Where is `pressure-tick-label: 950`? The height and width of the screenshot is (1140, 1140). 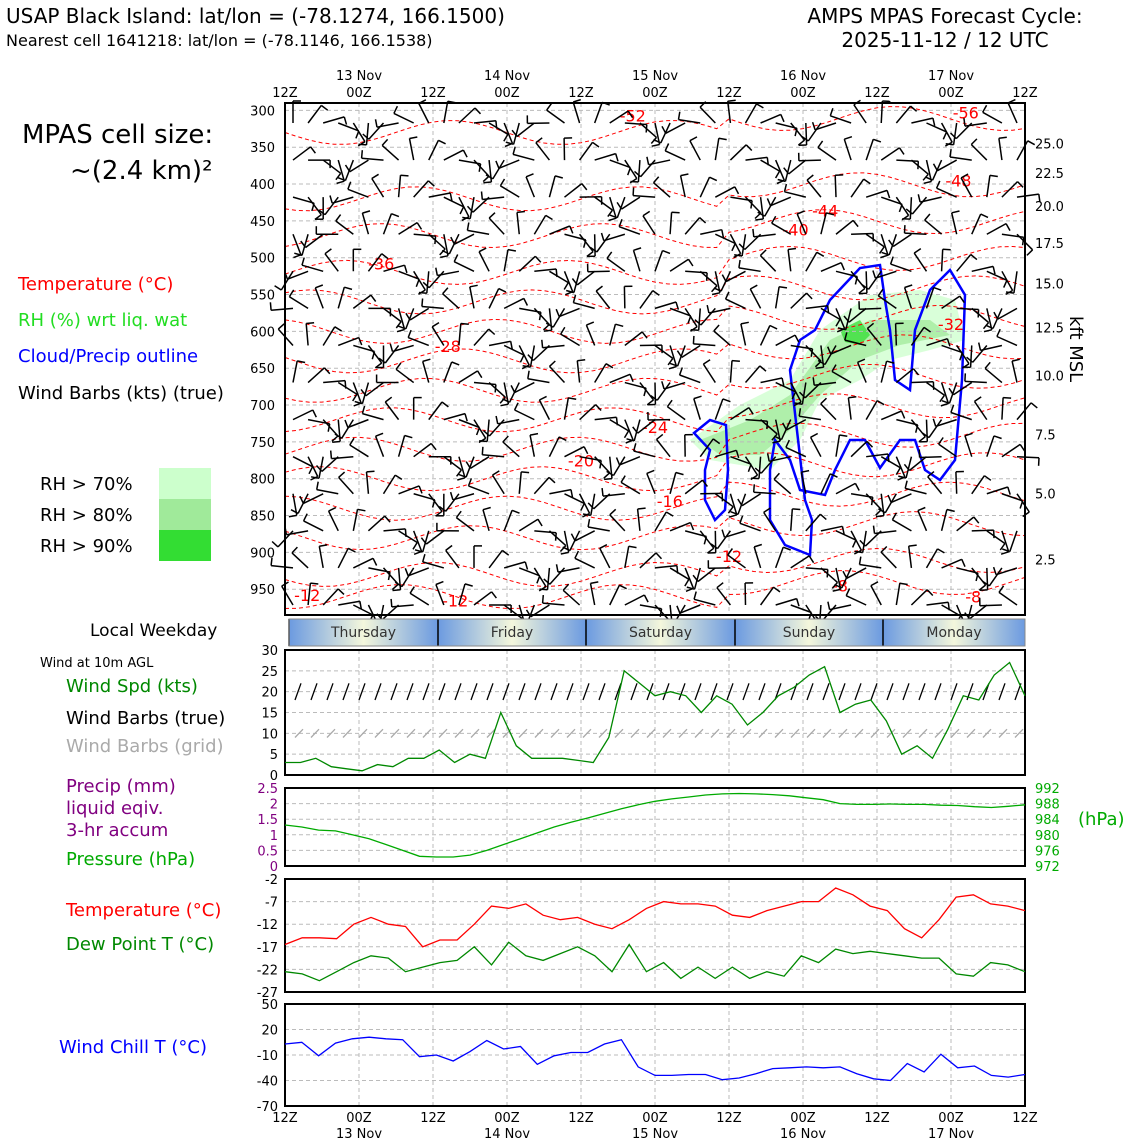
pressure-tick-label: 950 is located at coordinates (262, 590).